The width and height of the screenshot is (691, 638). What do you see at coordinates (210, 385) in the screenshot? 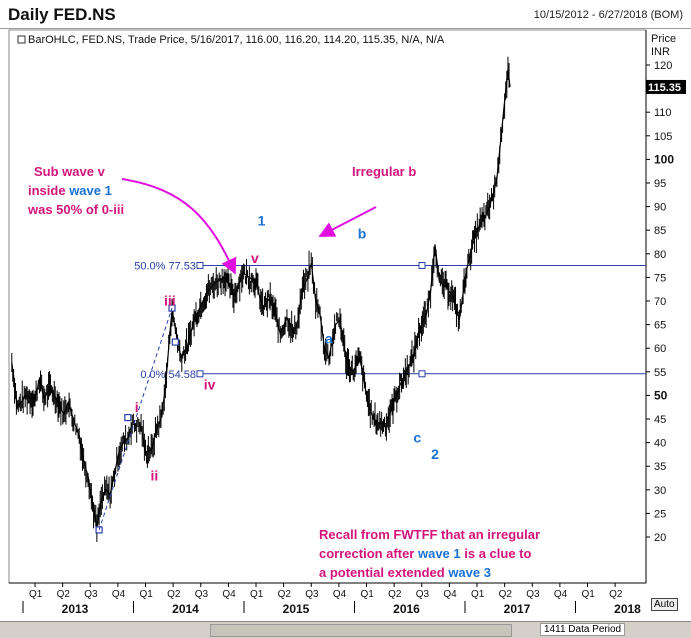
I see `wave-label: iv` at bounding box center [210, 385].